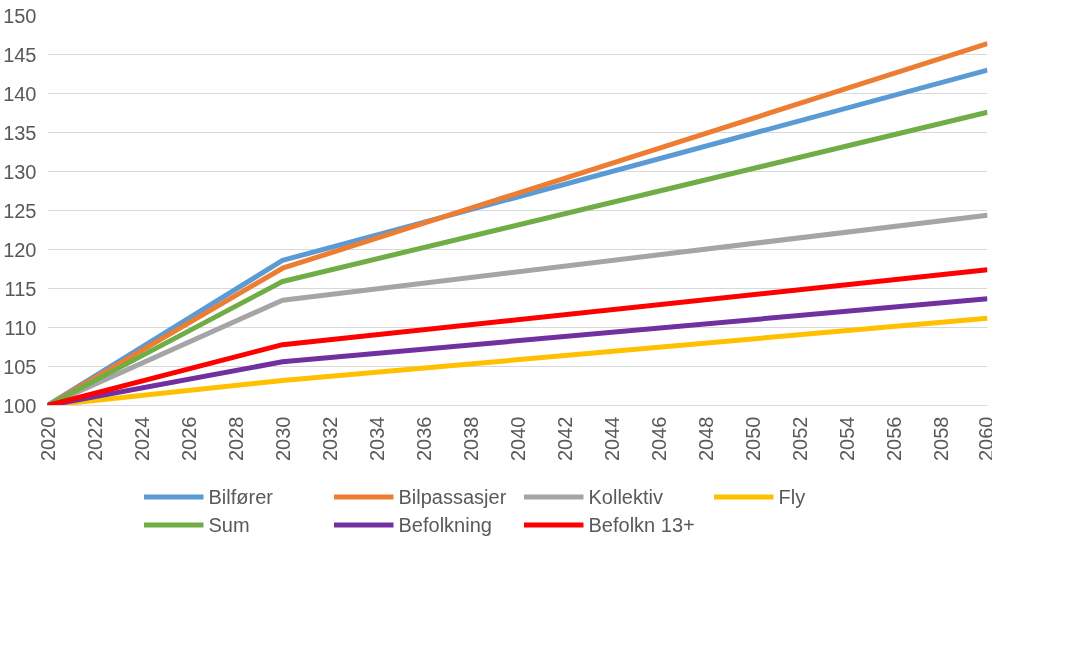 This screenshot has height=657, width=1089. I want to click on y-tick-label: 125, so click(20, 210).